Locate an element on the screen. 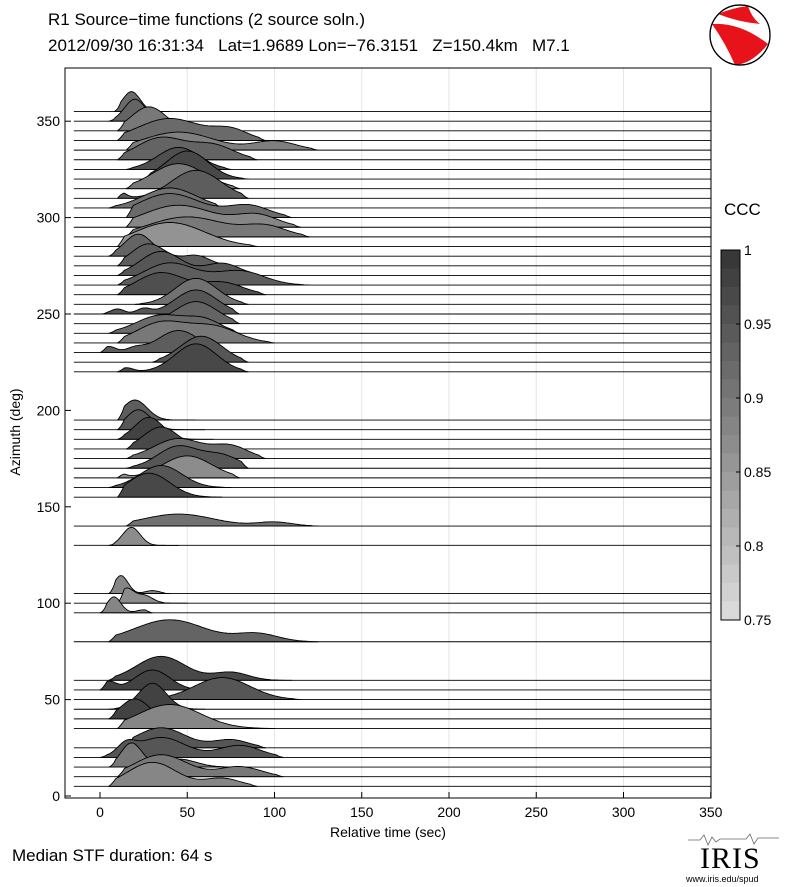 The height and width of the screenshot is (887, 787). x-axis: 0 50 100 150 200 250 300 350 is located at coordinates (409, 806).